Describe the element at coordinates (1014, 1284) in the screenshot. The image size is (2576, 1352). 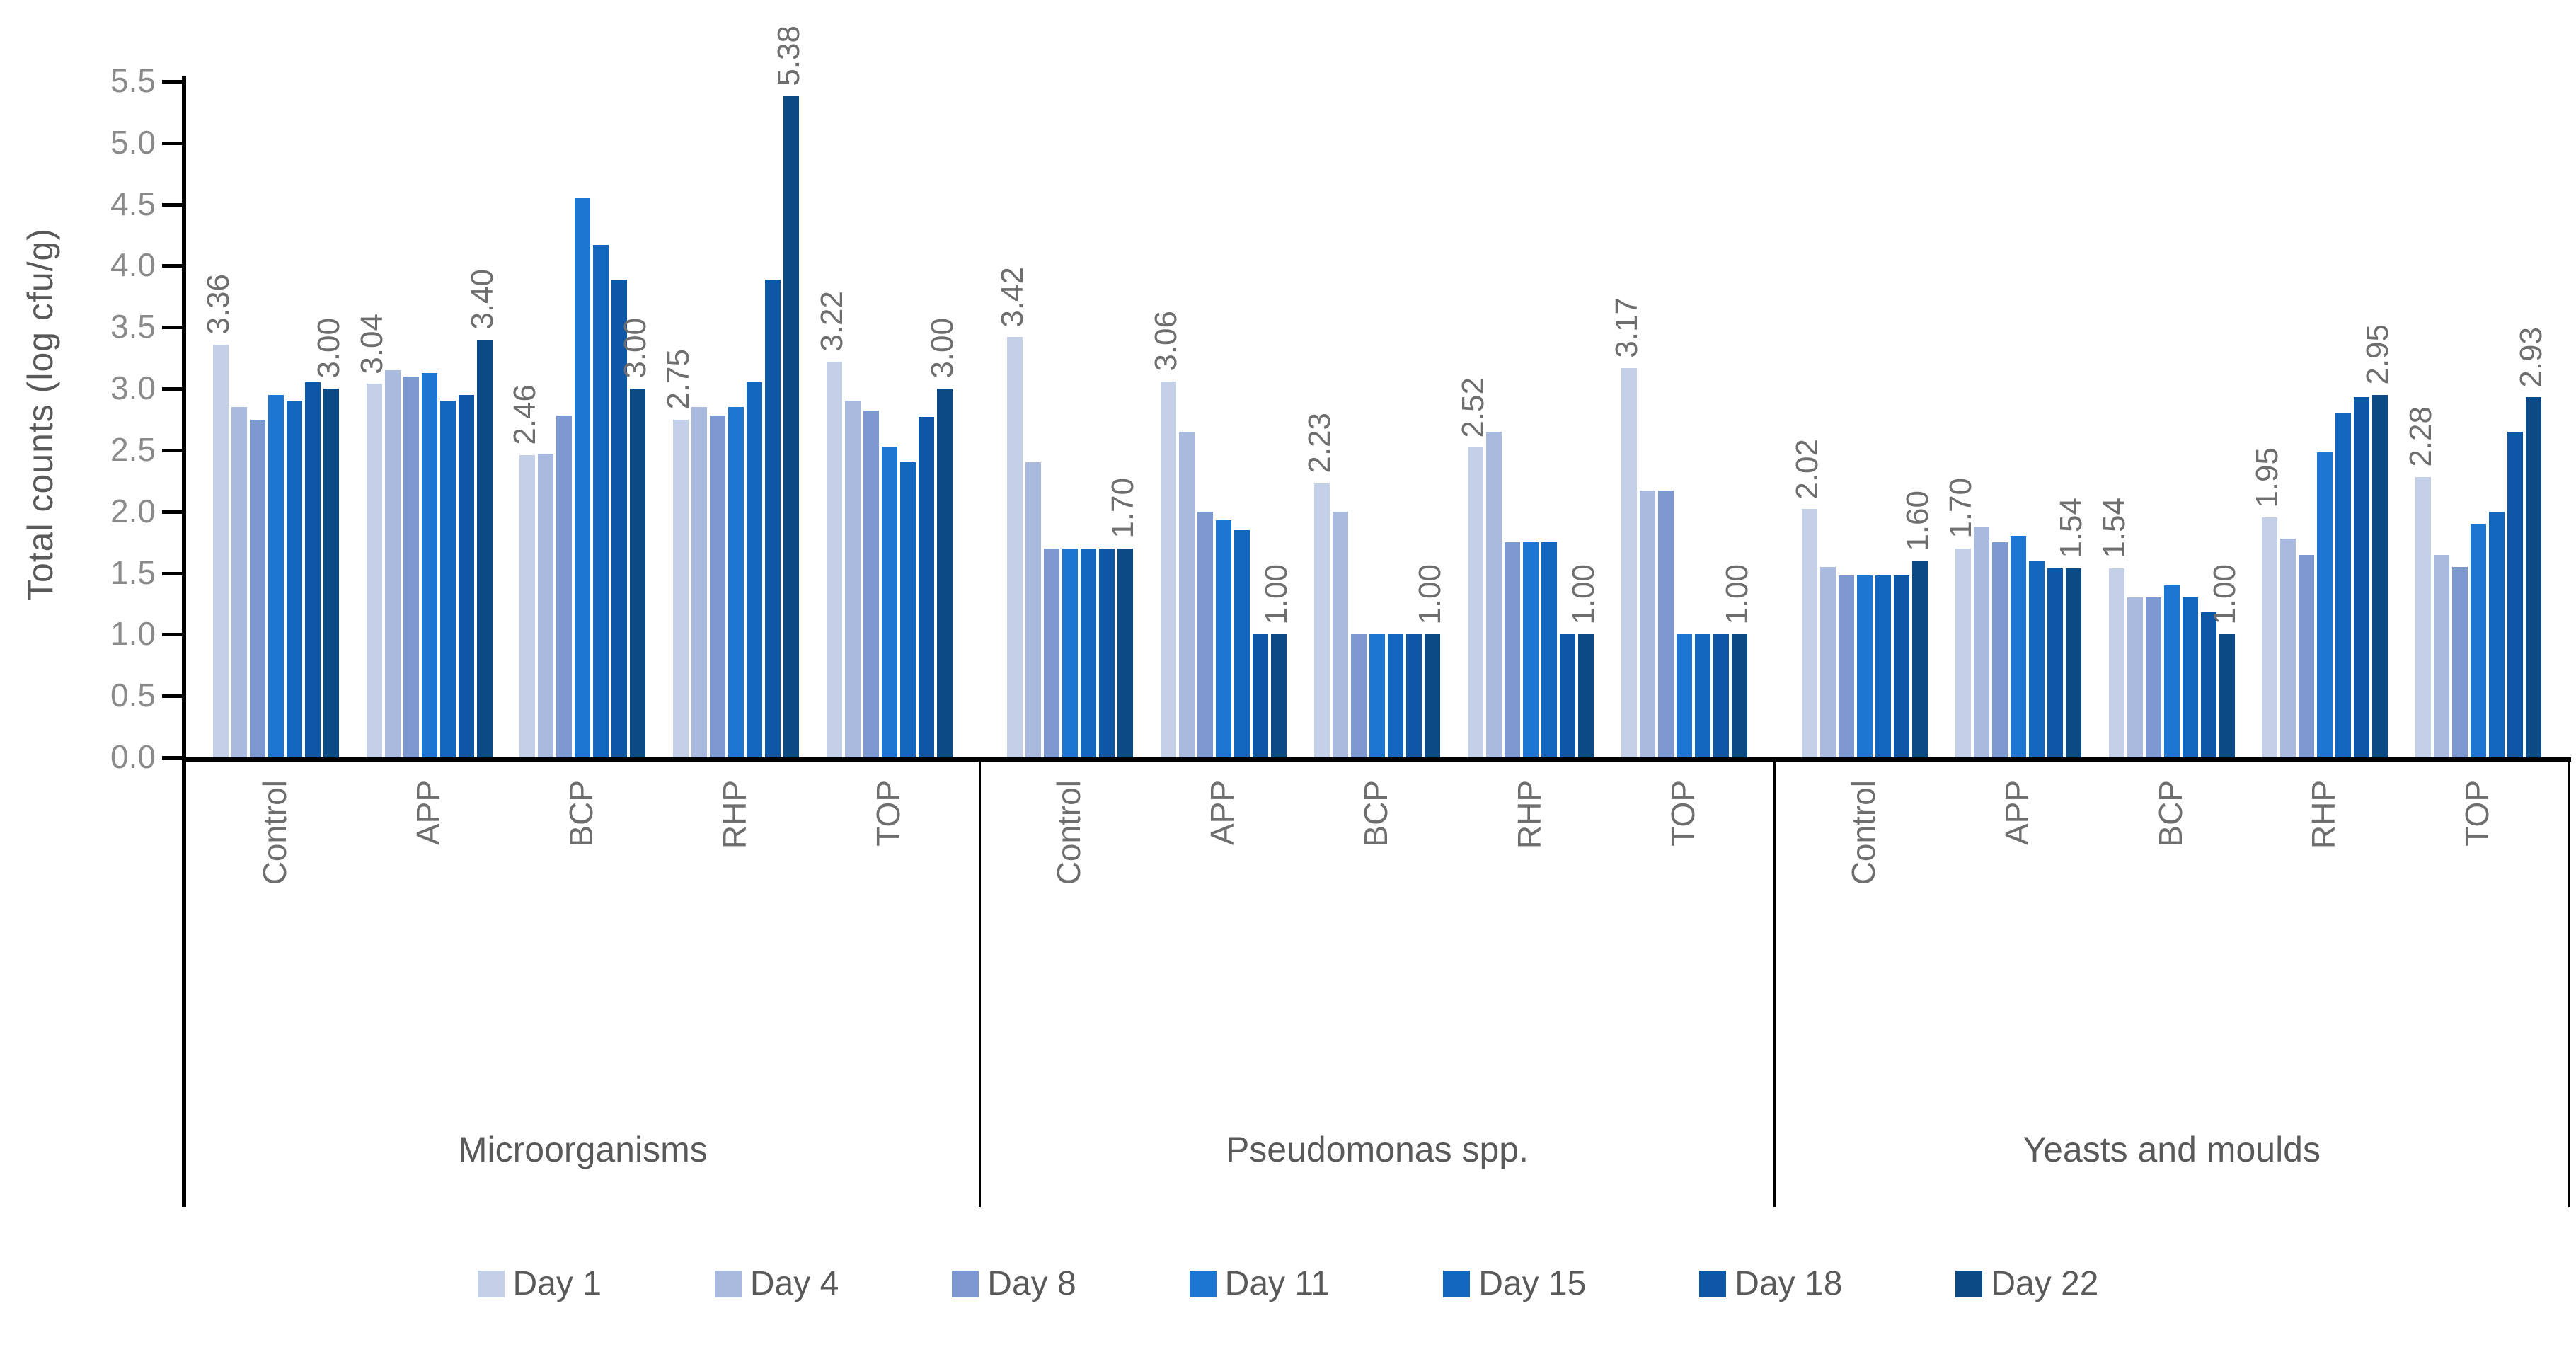
I see `legend-item-day-8: Day 8` at that location.